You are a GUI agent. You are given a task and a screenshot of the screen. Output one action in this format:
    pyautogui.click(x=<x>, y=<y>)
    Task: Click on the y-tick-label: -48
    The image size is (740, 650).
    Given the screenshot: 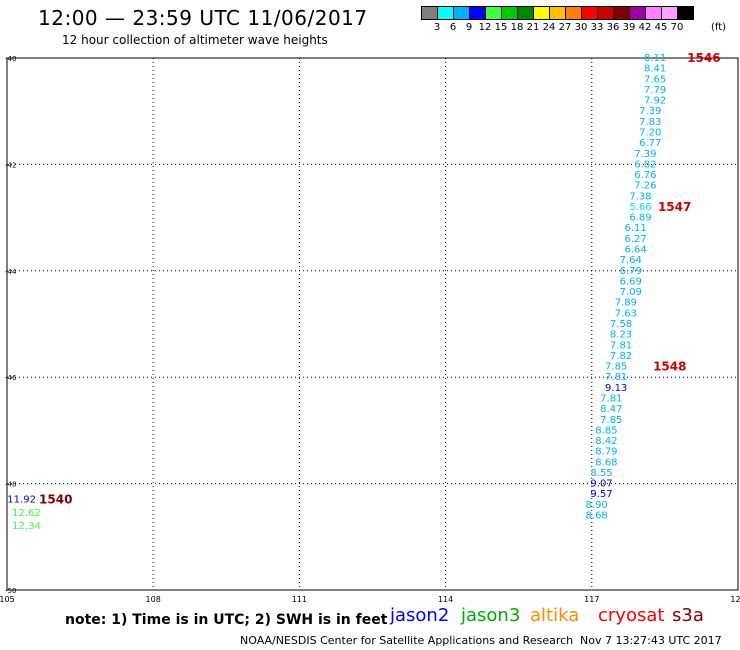 What is the action you would take?
    pyautogui.click(x=10, y=485)
    